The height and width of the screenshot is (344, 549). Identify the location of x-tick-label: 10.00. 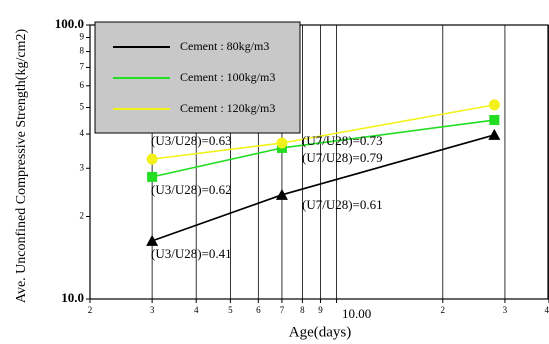
(356, 313).